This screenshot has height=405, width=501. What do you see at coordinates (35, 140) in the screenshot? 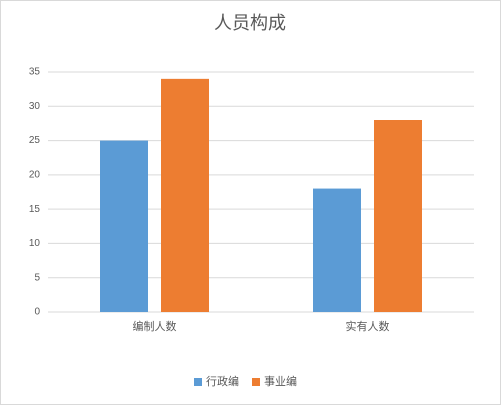
I see `y-tick-label: 25` at bounding box center [35, 140].